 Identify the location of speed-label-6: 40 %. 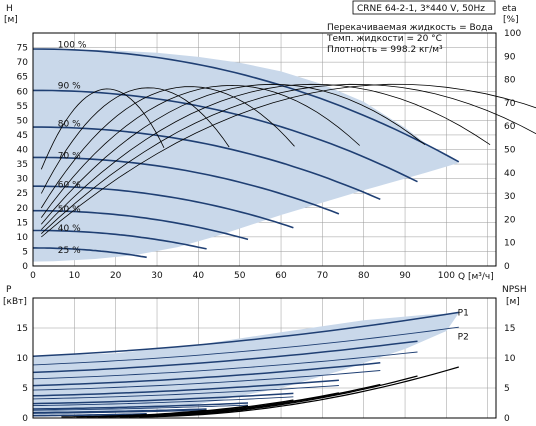
(69, 229).